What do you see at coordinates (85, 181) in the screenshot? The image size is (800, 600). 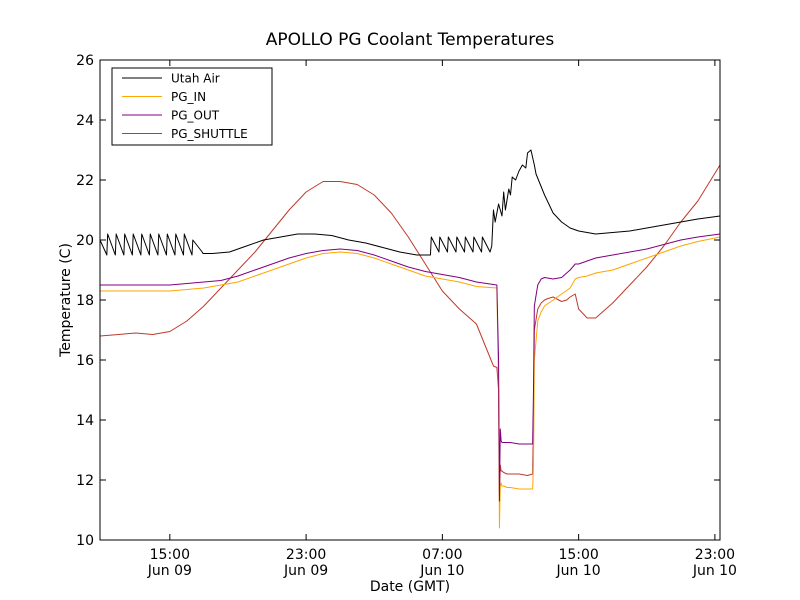 I see `y-tick-label: 22` at bounding box center [85, 181].